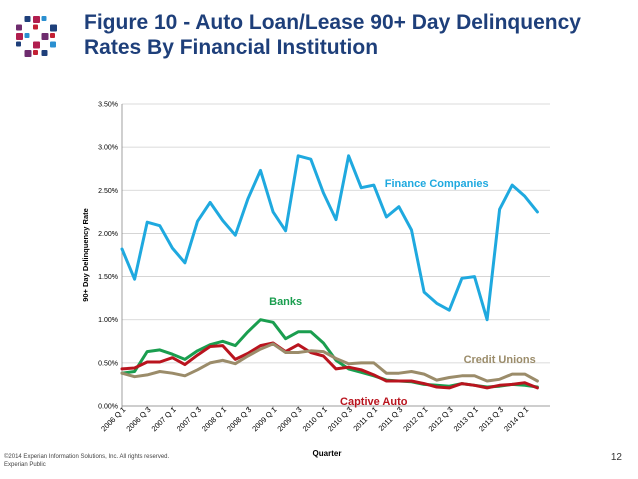 Image resolution: width=638 pixels, height=479 pixels. Describe the element at coordinates (108, 320) in the screenshot. I see `y-tick-label: 1.00%` at that location.